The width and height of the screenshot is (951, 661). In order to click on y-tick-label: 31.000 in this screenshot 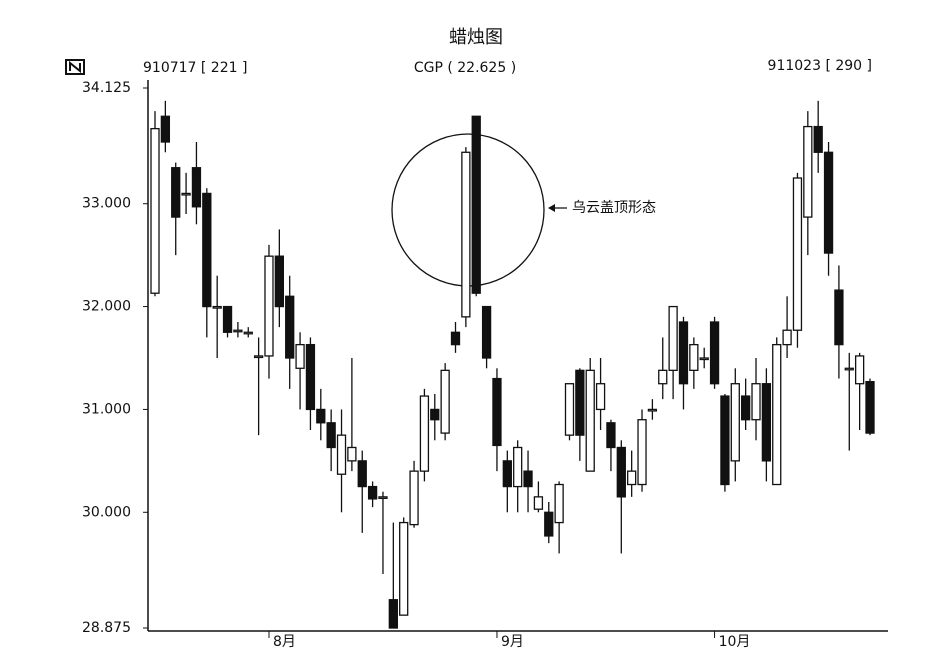, I will do `click(106, 409)`.